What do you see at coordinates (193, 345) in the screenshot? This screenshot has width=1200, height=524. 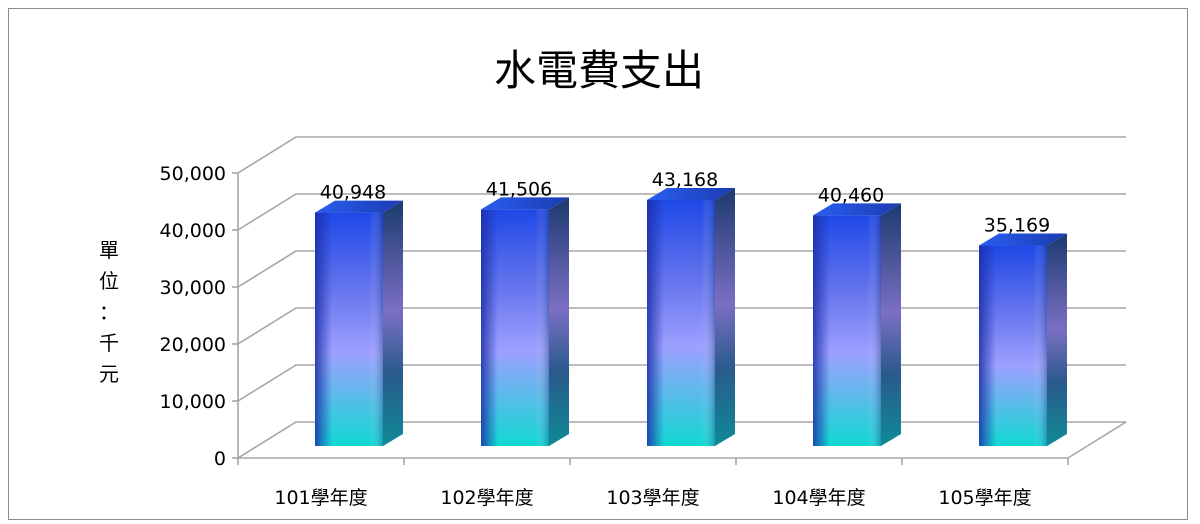 I see `y-tick-label: 20,000` at bounding box center [193, 345].